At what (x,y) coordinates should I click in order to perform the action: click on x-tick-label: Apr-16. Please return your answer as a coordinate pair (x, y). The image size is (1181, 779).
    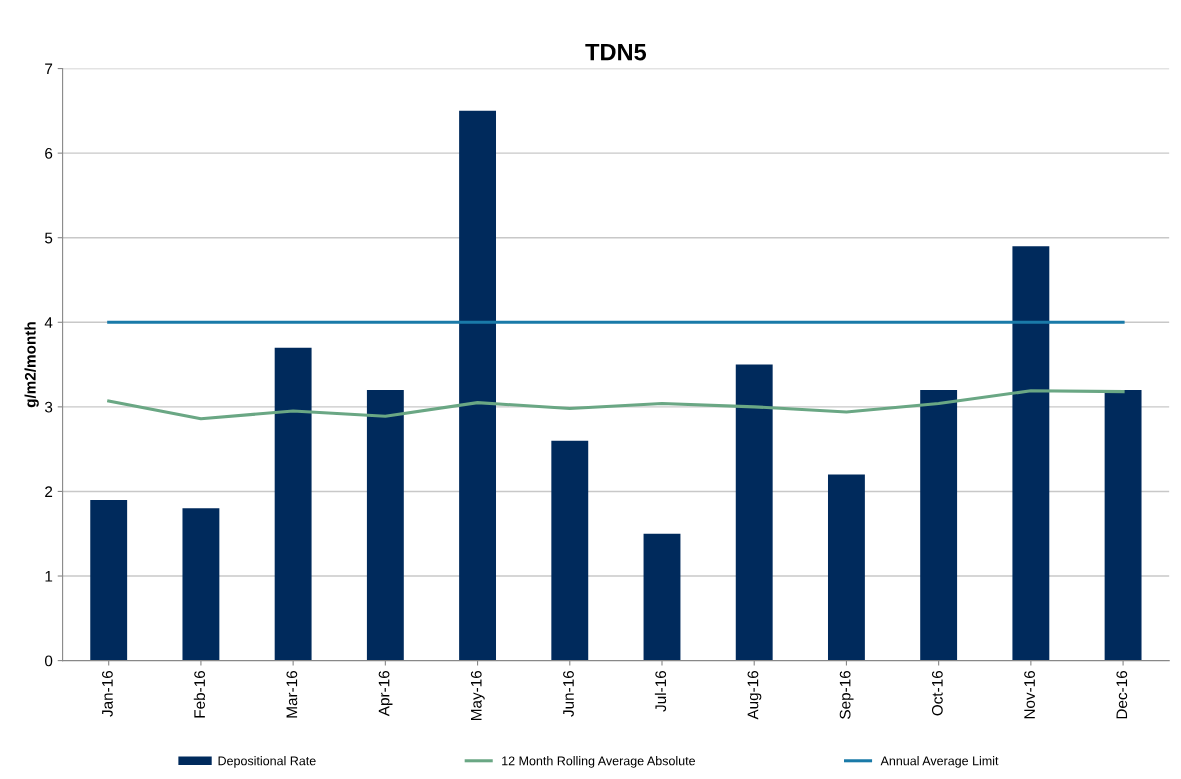
    Looking at the image, I should click on (385, 693).